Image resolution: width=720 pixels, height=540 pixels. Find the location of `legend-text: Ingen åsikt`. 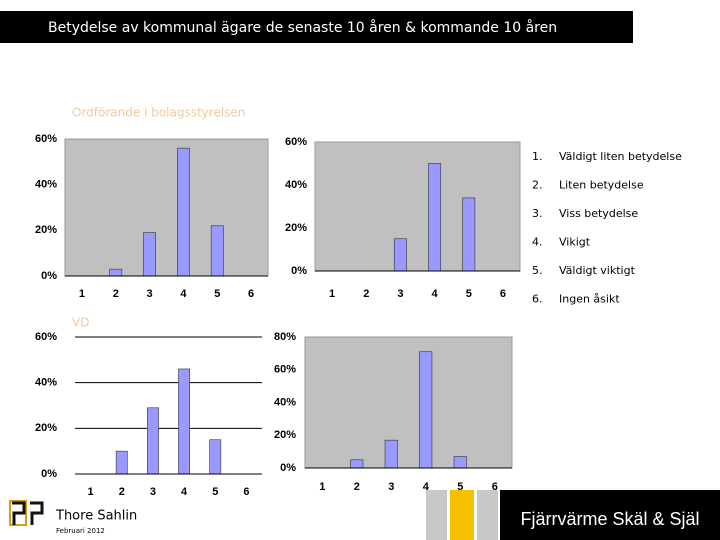

legend-text: Ingen åsikt is located at coordinates (589, 299).